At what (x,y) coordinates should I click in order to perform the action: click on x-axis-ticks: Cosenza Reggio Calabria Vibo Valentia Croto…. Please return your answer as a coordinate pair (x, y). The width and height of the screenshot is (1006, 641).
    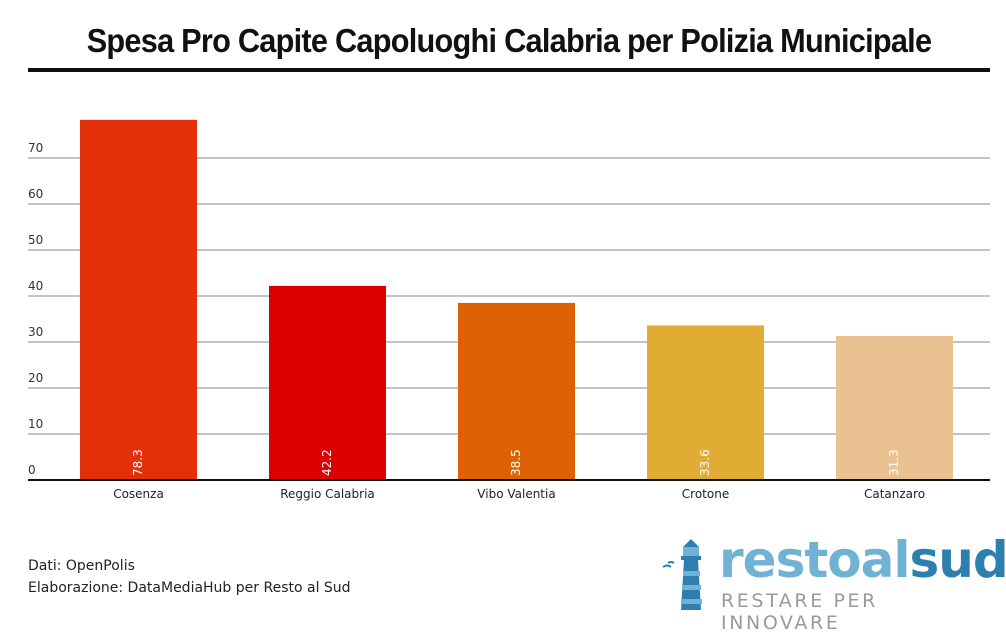
    Looking at the image, I should click on (509, 490).